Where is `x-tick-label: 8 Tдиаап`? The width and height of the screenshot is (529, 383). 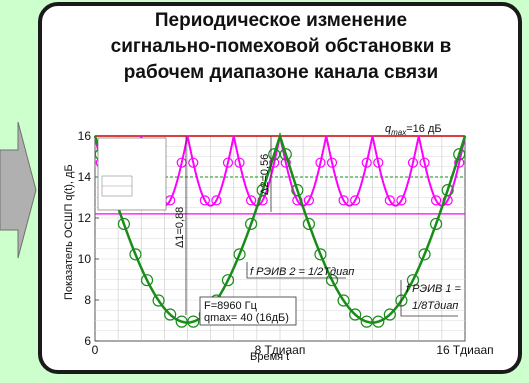 x-tick-label: 8 Tдиаап is located at coordinates (280, 350).